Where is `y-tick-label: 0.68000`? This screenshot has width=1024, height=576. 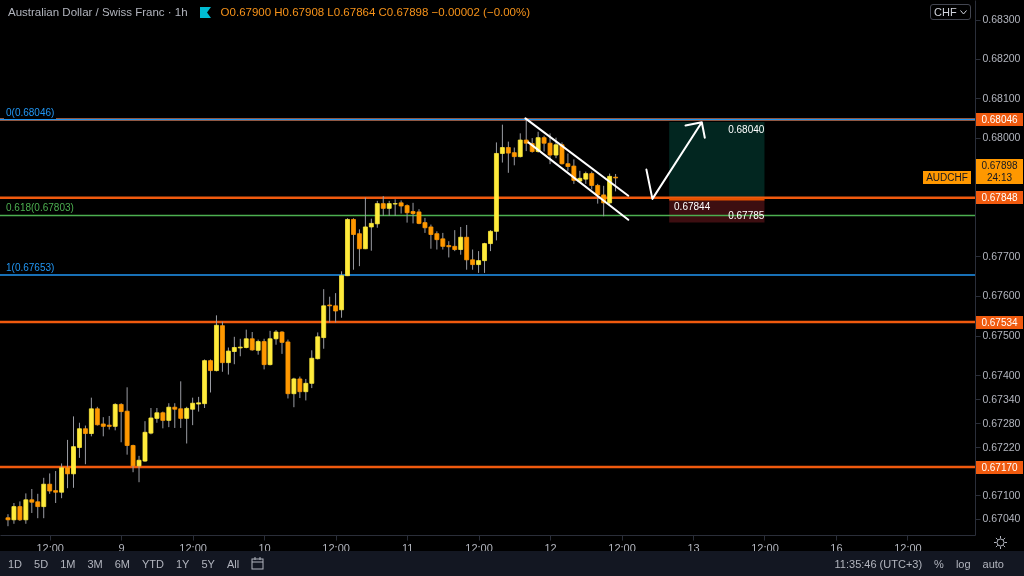 y-tick-label: 0.68000 is located at coordinates (1001, 137).